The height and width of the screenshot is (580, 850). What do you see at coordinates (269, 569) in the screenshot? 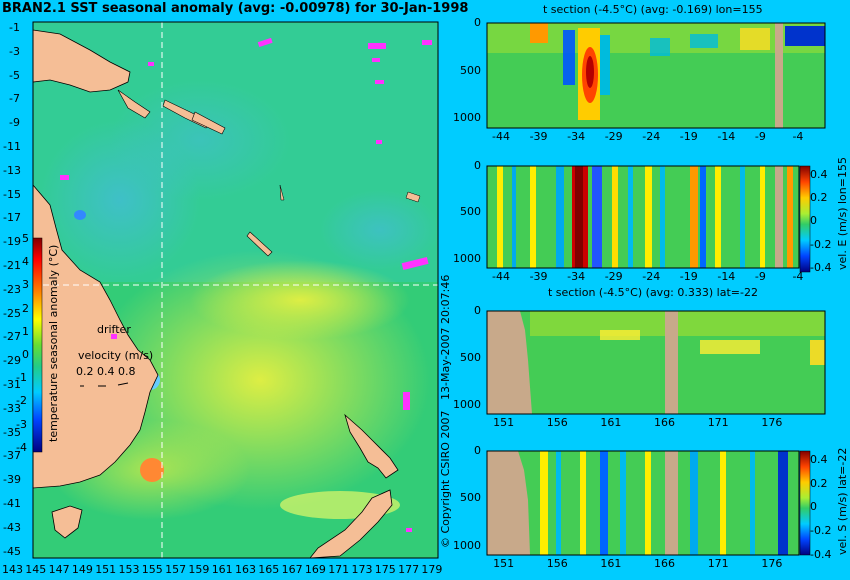
I see `lon-tick: 165` at bounding box center [269, 569].